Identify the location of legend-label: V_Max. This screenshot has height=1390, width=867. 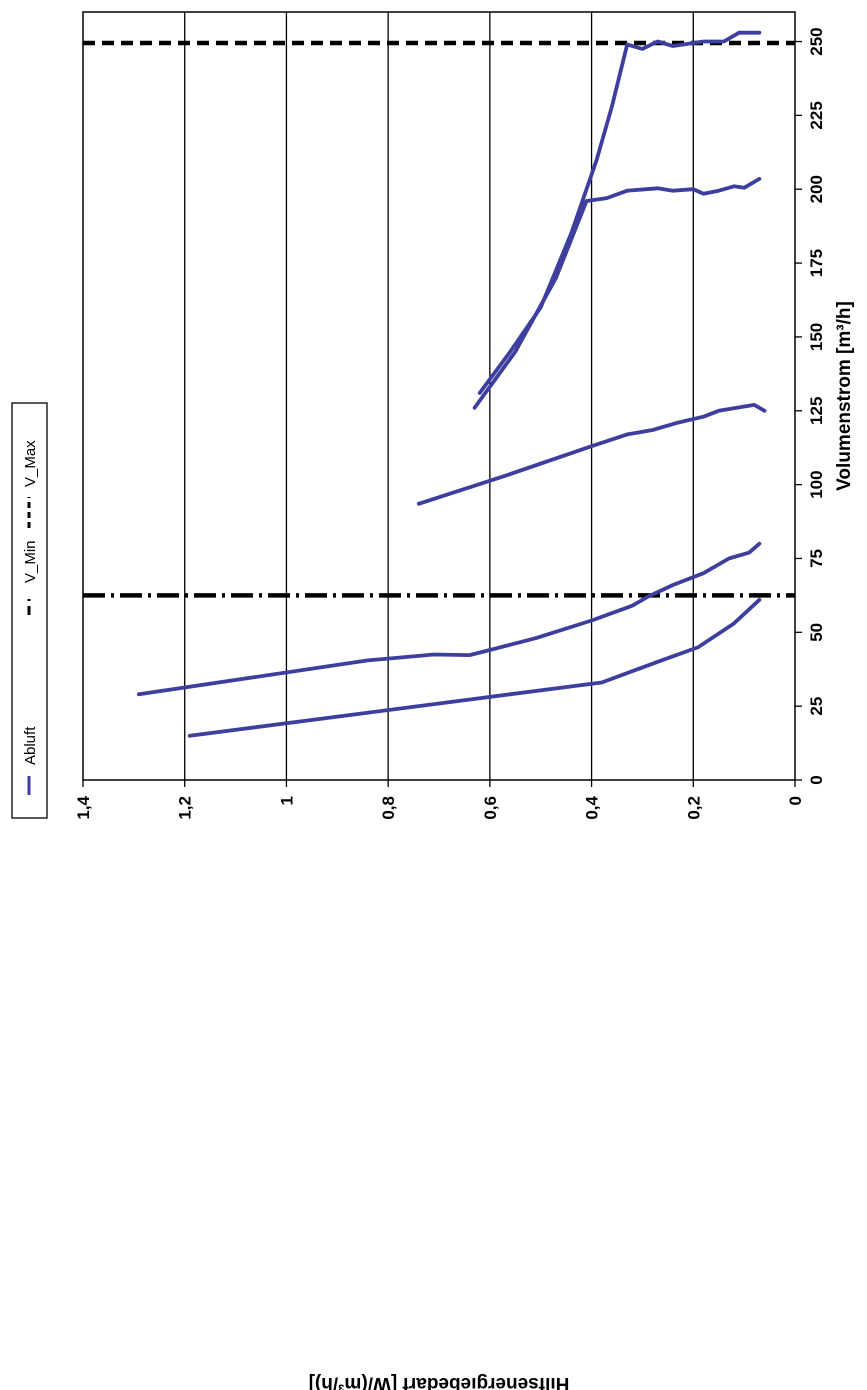
(30, 463).